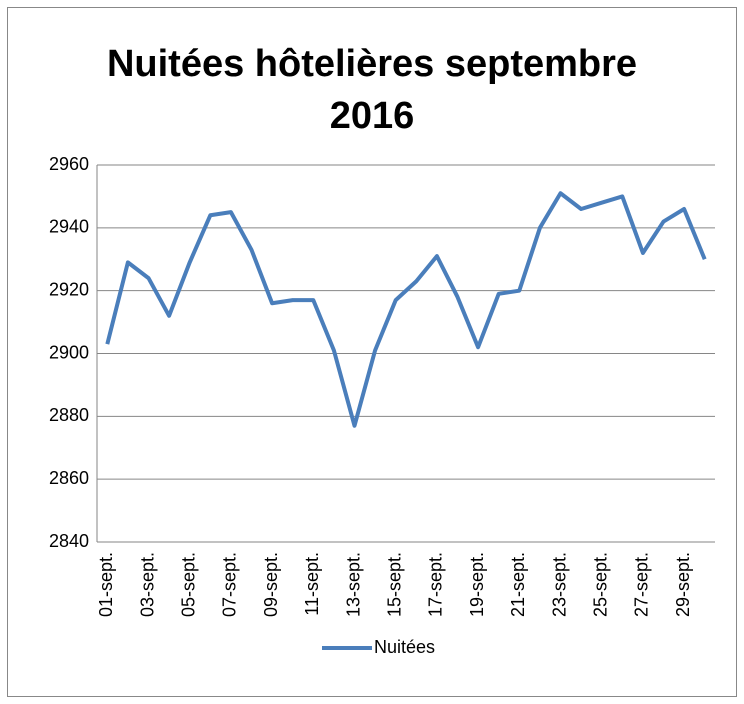 This screenshot has width=744, height=704. I want to click on x-tick-label: 13-sept., so click(353, 584).